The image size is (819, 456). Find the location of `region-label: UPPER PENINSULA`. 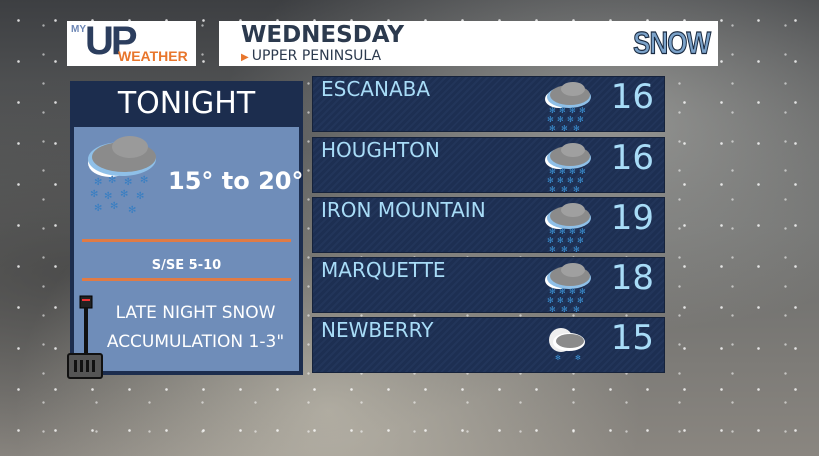

region-label: UPPER PENINSULA is located at coordinates (316, 56).